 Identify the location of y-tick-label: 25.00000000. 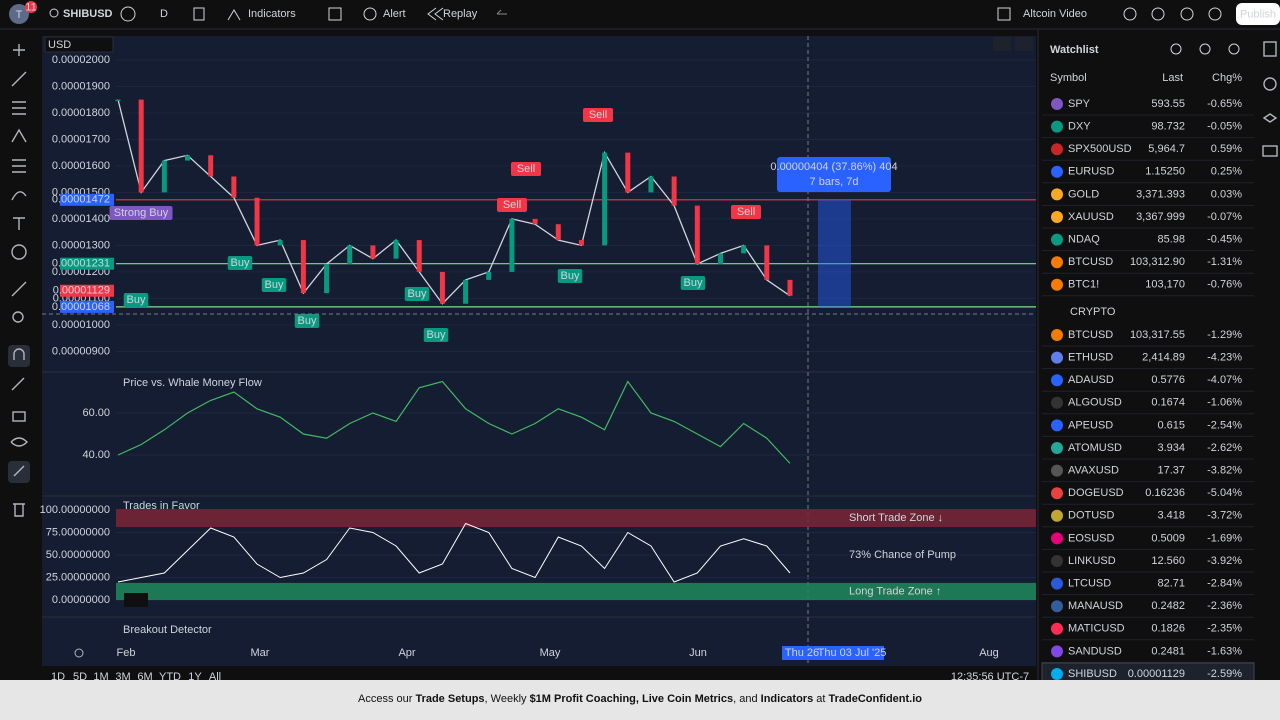
(78, 577).